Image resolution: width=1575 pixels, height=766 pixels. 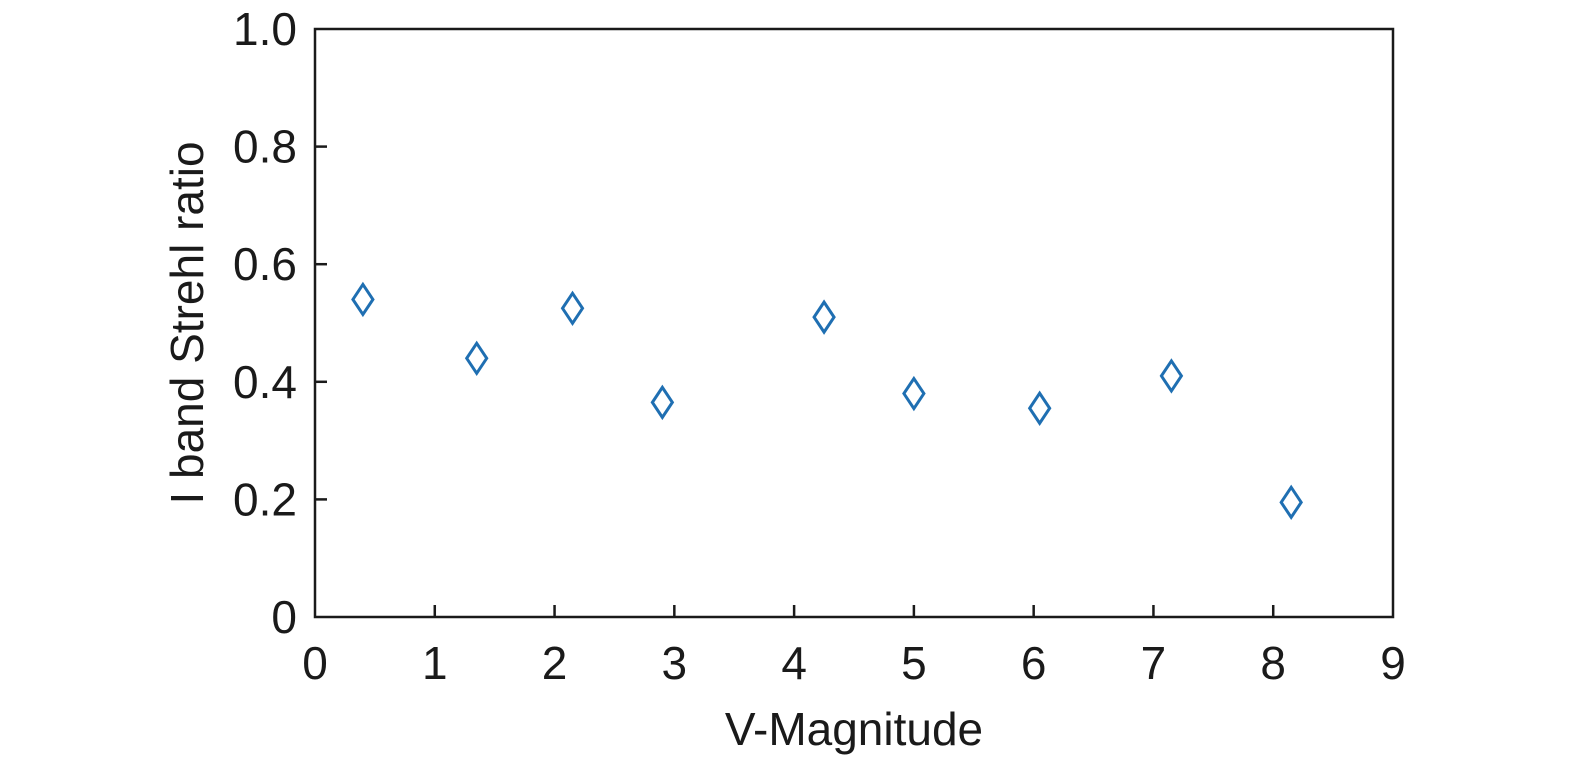 I want to click on x-axis-label: V-Magnitude, so click(x=854, y=729).